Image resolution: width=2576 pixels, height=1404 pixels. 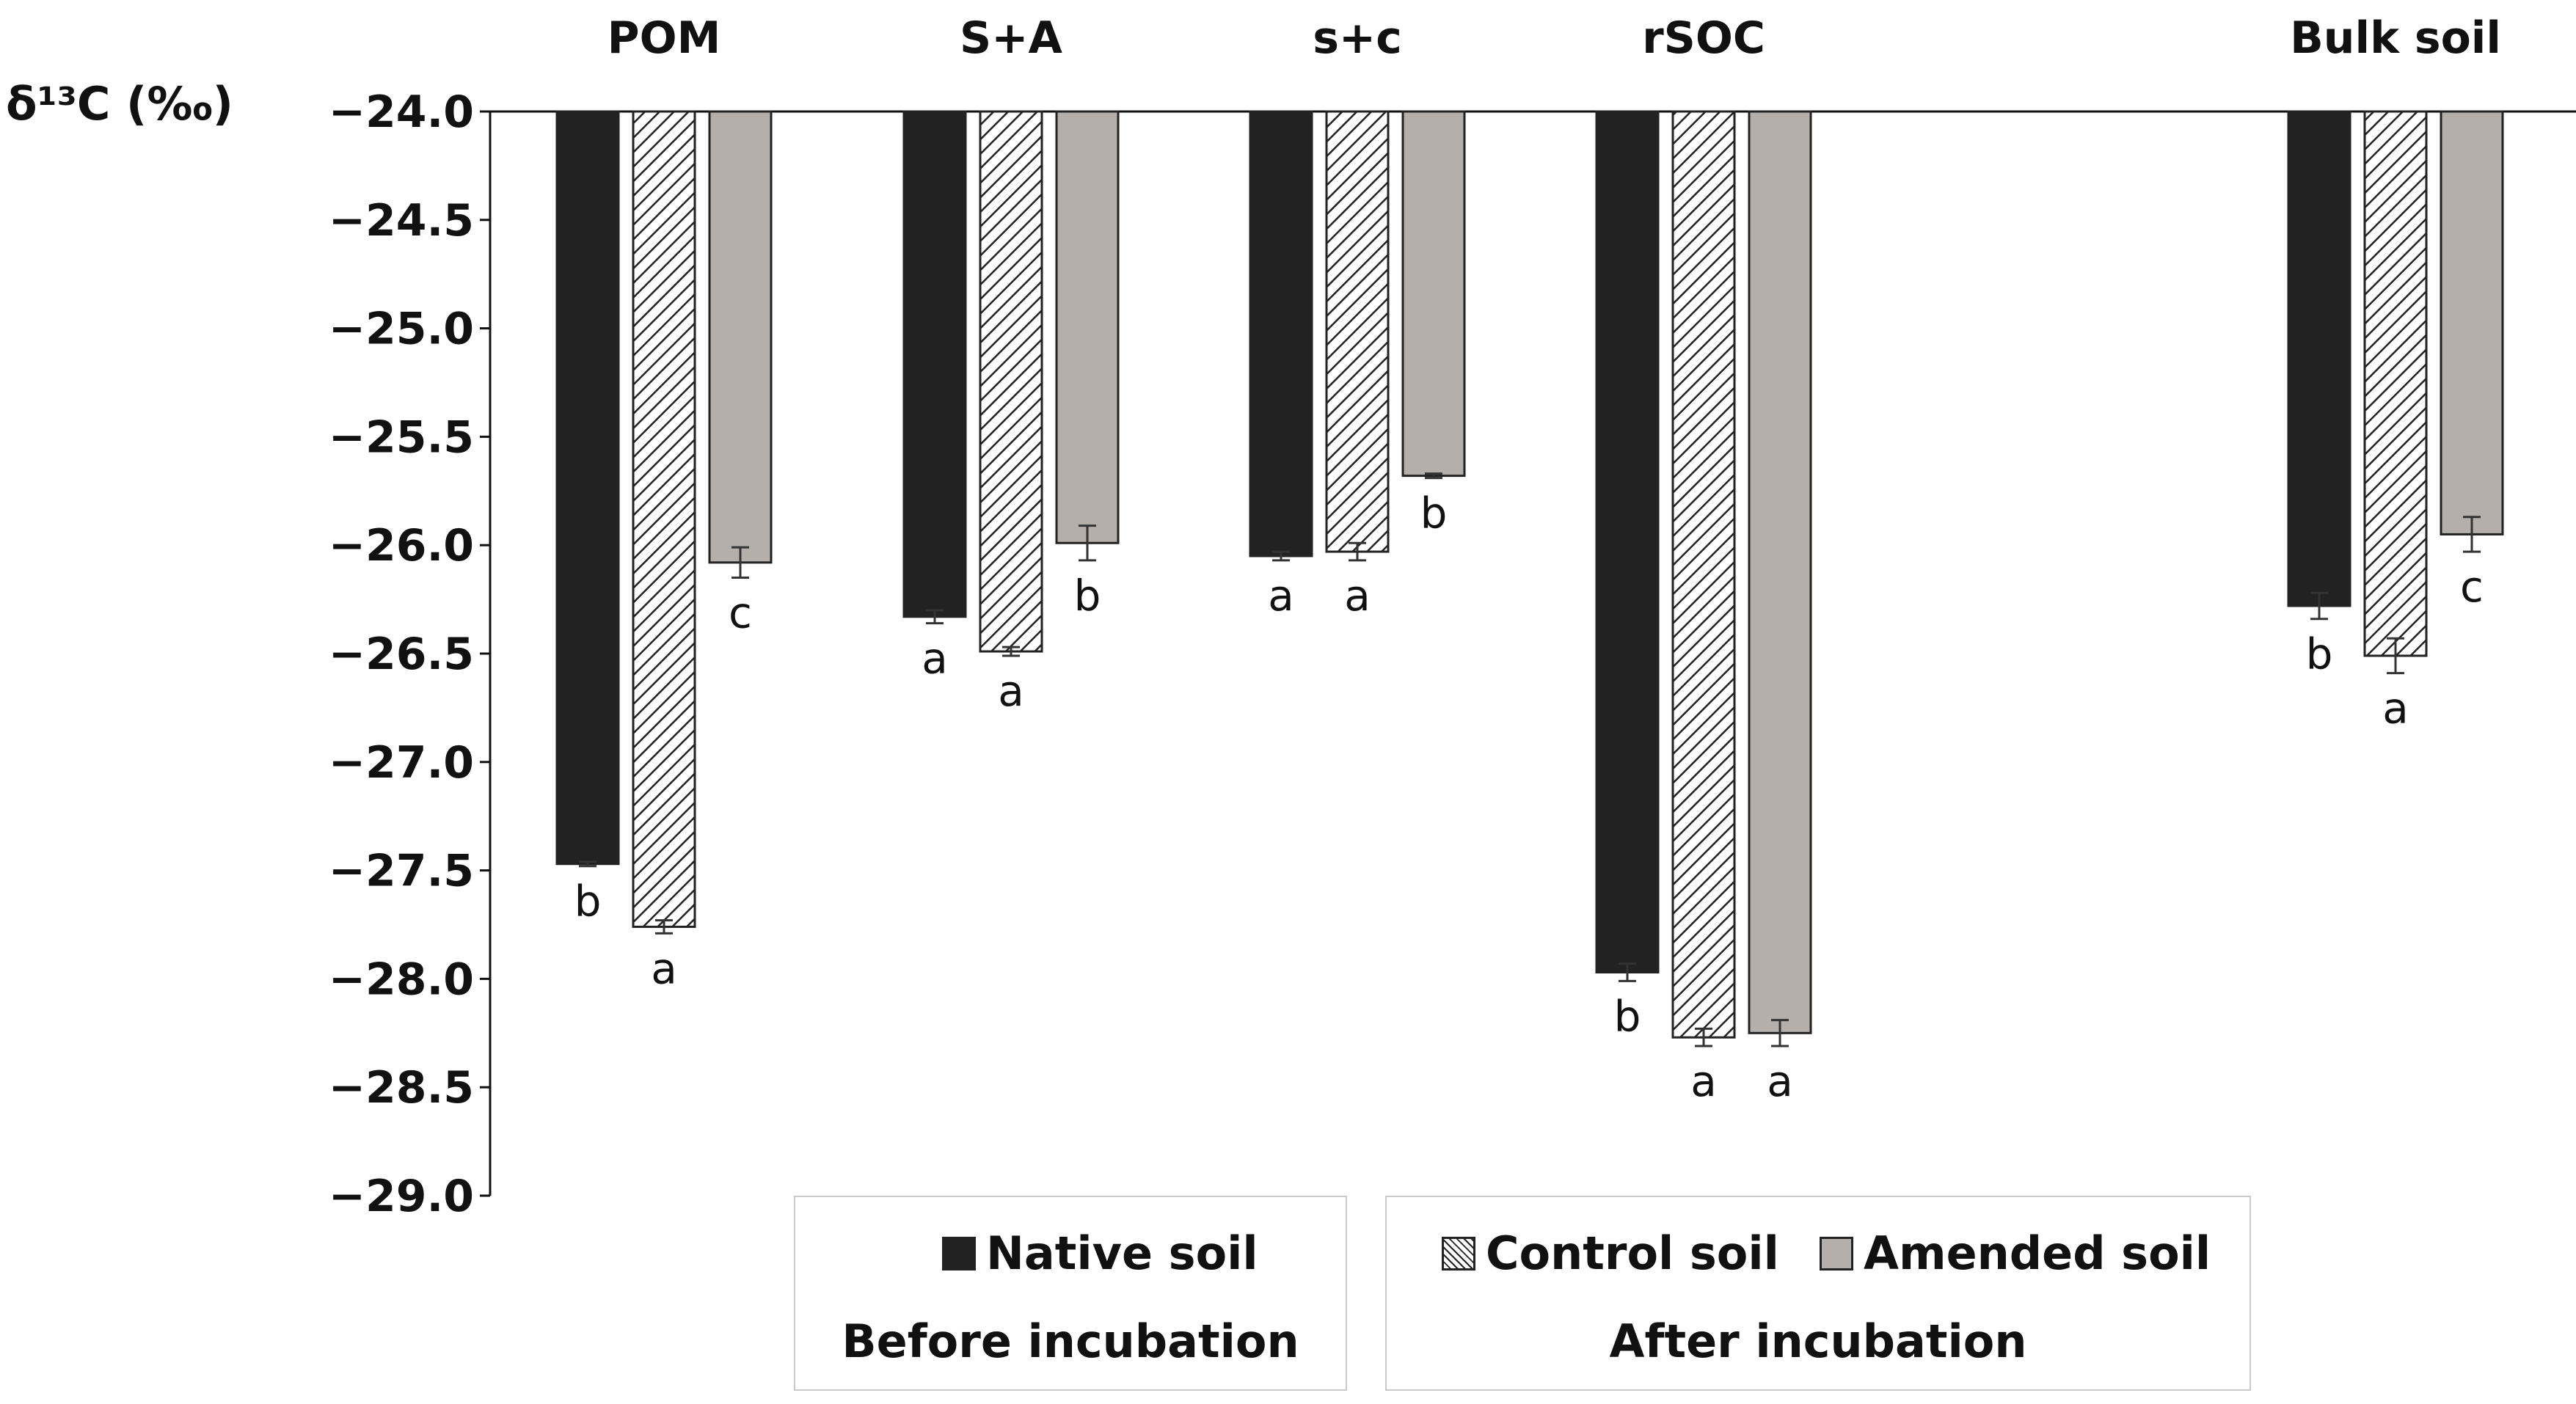 What do you see at coordinates (402, 438) in the screenshot?
I see `y-tick-label: −25.5` at bounding box center [402, 438].